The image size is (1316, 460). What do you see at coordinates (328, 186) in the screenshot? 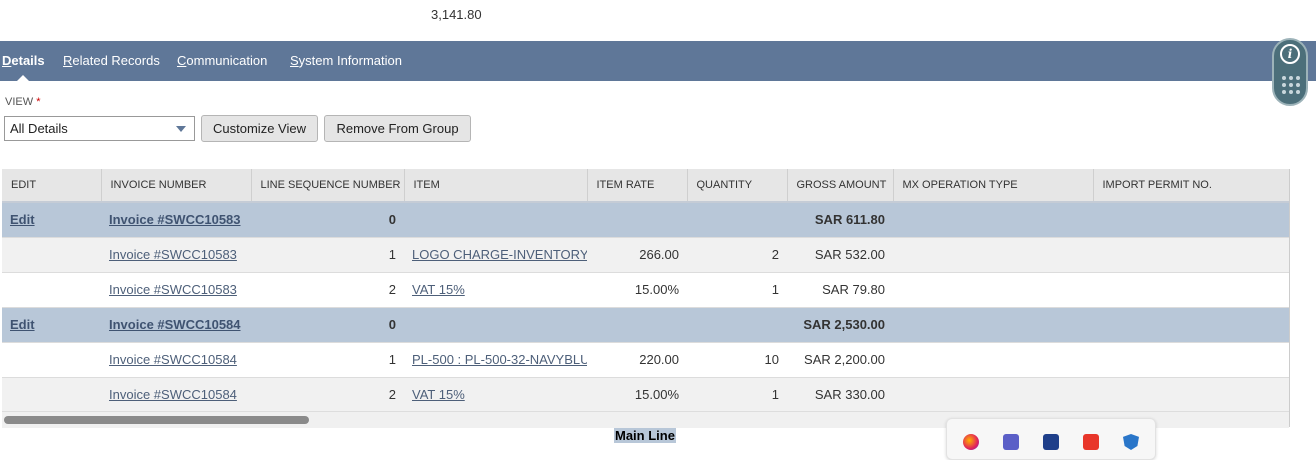
I see `column-header-line-sequence: LINE SEQUENCE NUMBER` at bounding box center [328, 186].